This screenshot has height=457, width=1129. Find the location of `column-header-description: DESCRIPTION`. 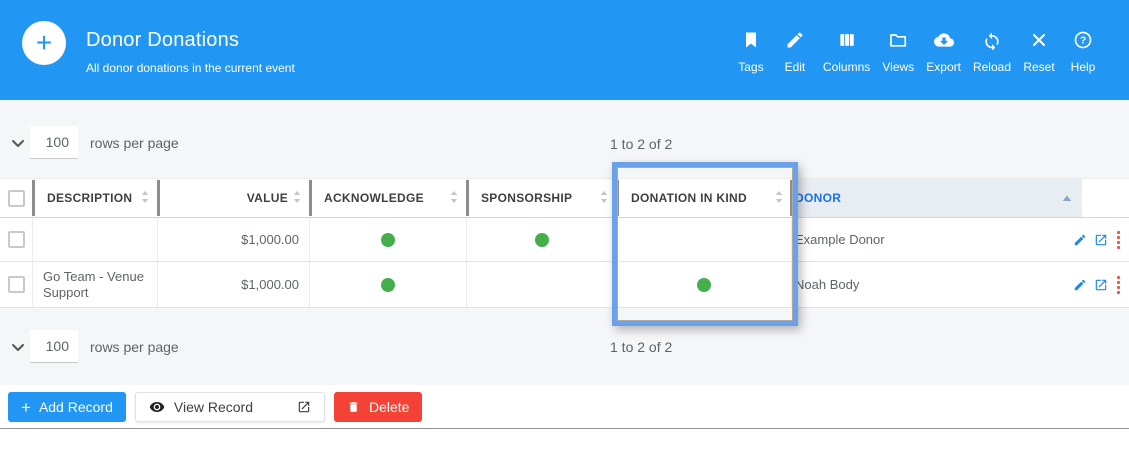

column-header-description: DESCRIPTION is located at coordinates (95, 198).